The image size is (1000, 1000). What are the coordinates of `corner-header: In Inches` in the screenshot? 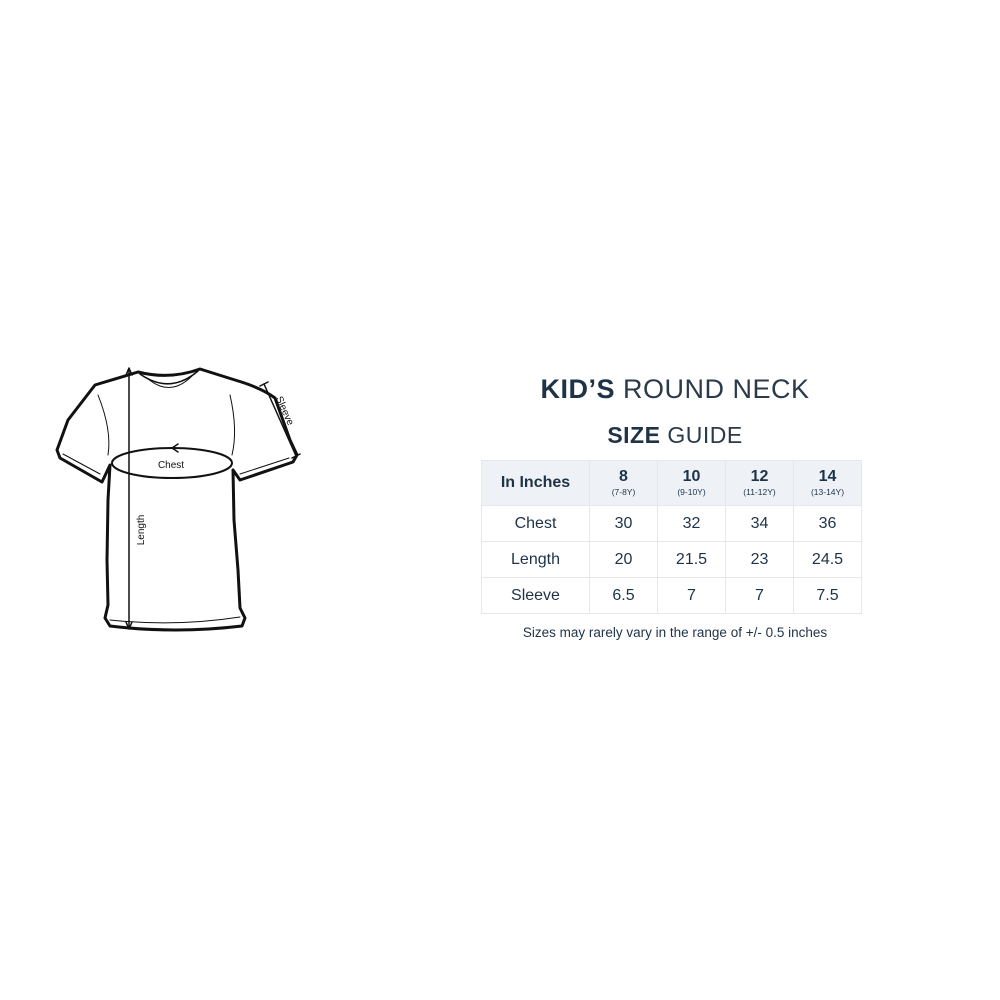 It's located at (535, 483).